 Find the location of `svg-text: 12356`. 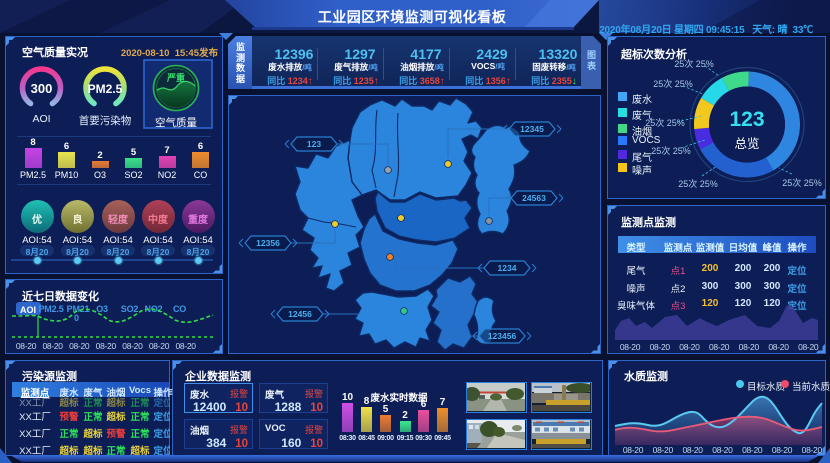

svg-text: 12356 is located at coordinates (268, 243).